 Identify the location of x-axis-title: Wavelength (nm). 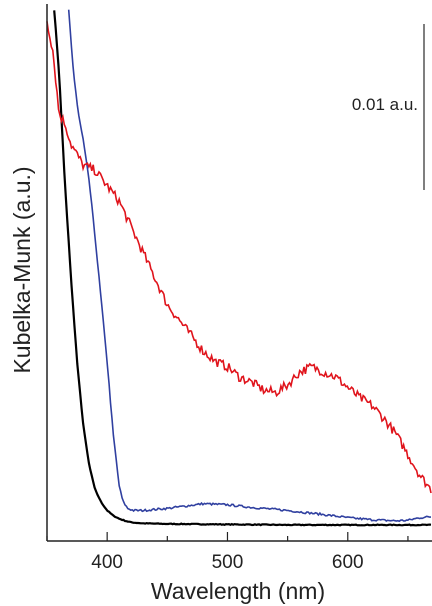
(238, 591).